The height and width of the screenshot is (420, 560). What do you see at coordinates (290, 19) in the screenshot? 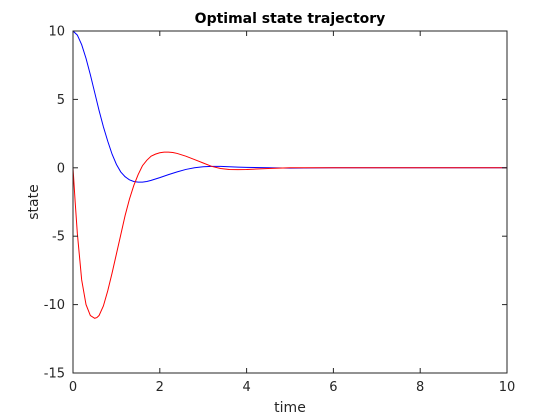
I see `chart-title: Optimal state trajectory` at bounding box center [290, 19].